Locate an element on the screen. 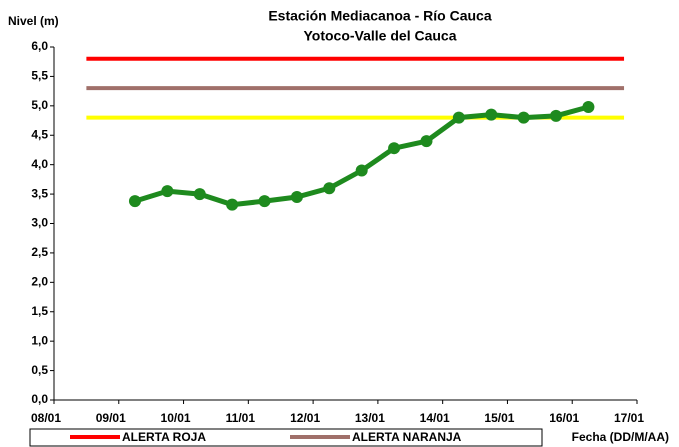  x-tick-label: 12/01 is located at coordinates (305, 418).